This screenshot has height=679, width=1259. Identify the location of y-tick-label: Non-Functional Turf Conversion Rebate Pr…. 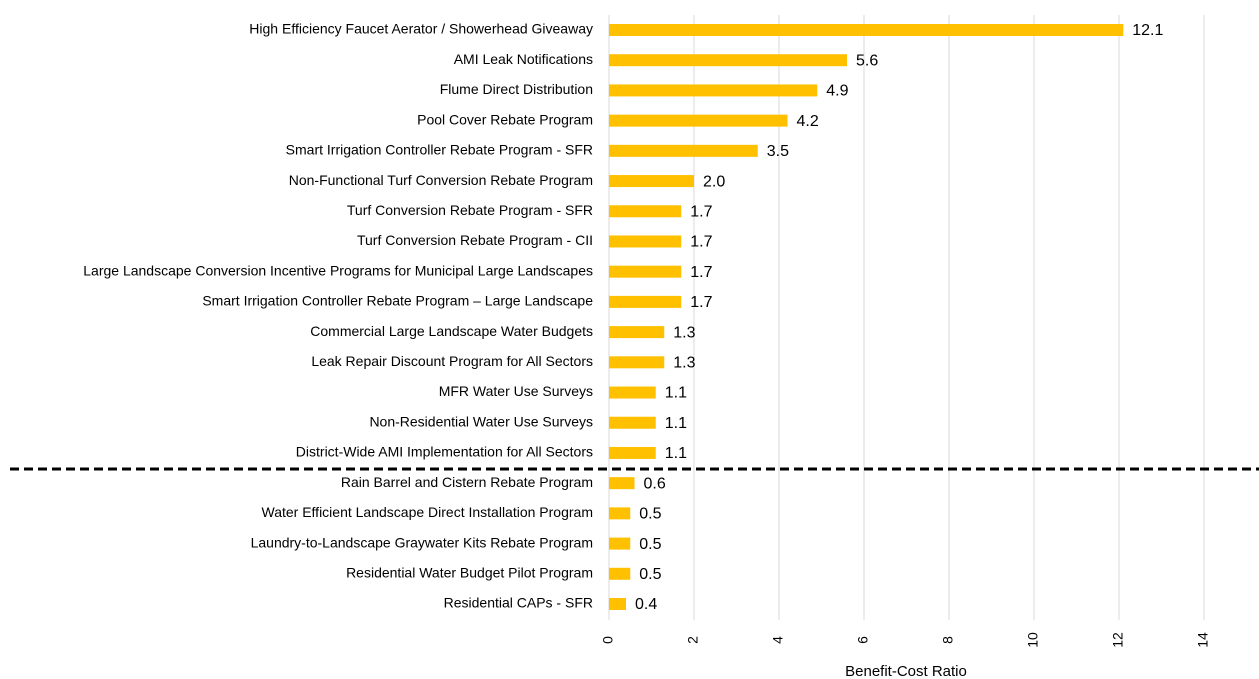
(441, 180).